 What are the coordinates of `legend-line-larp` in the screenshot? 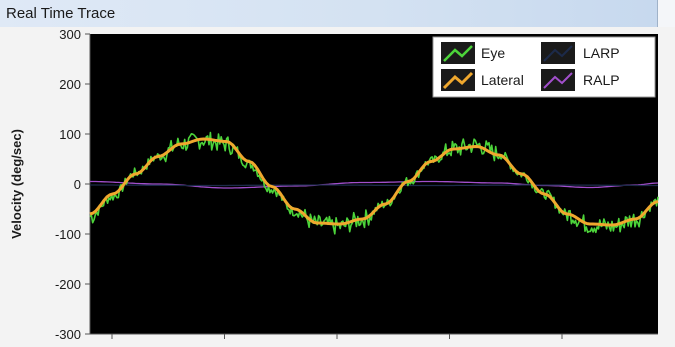 It's located at (558, 53).